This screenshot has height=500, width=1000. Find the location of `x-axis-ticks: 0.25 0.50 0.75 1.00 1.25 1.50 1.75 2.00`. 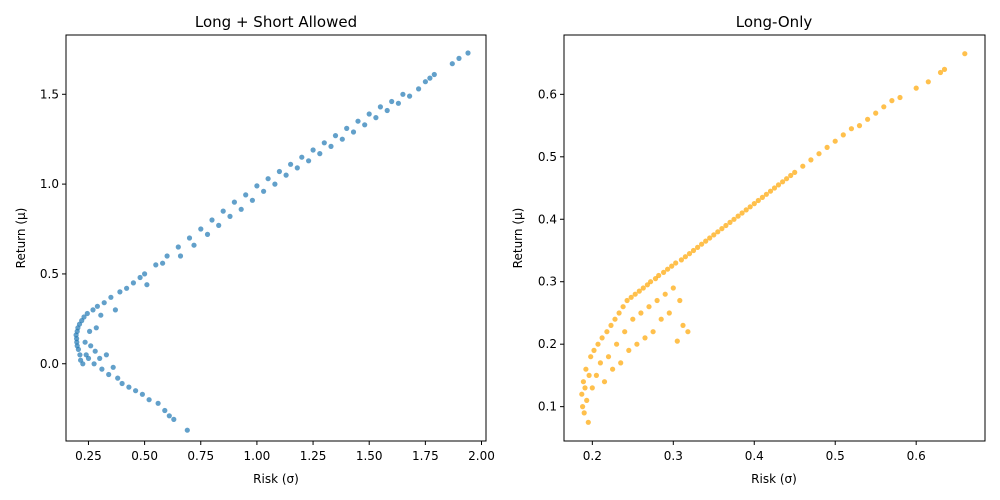

x-axis-ticks: 0.25 0.50 0.75 1.00 1.25 1.50 1.75 2.00 is located at coordinates (285, 452).